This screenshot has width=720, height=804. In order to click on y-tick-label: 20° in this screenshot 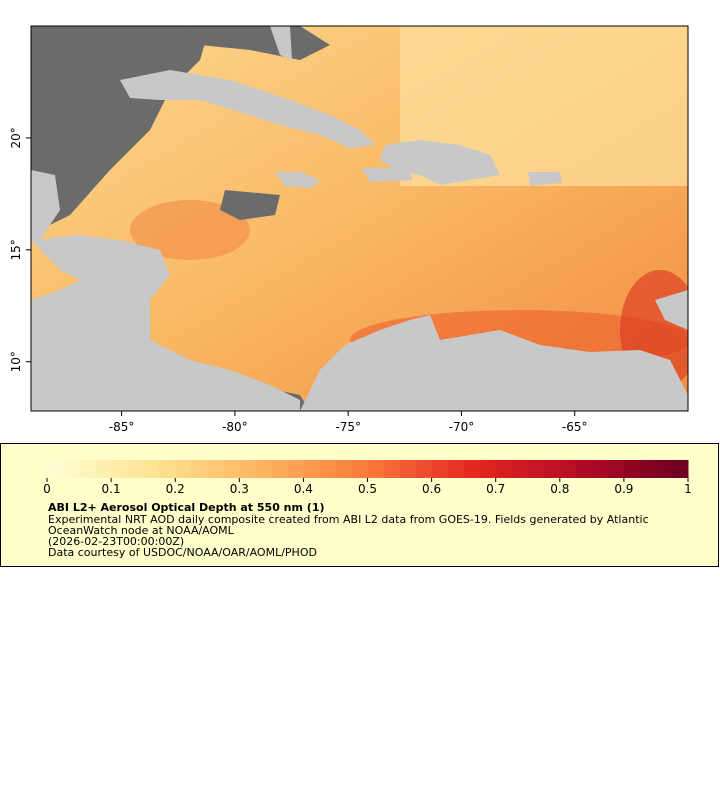, I will do `click(16, 137)`.